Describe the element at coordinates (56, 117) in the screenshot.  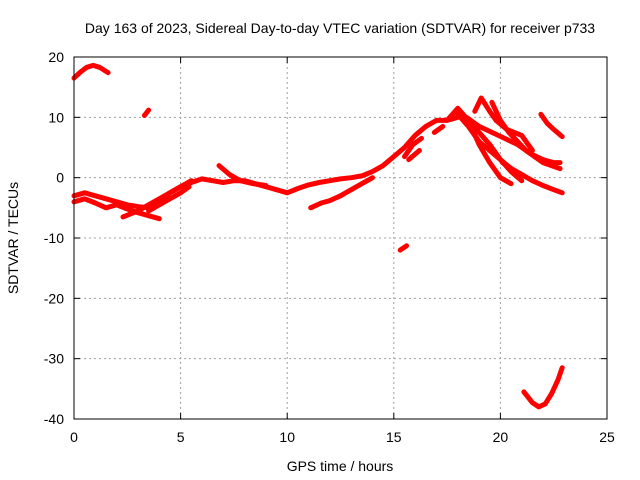
I see `y-tick-label: 10` at that location.